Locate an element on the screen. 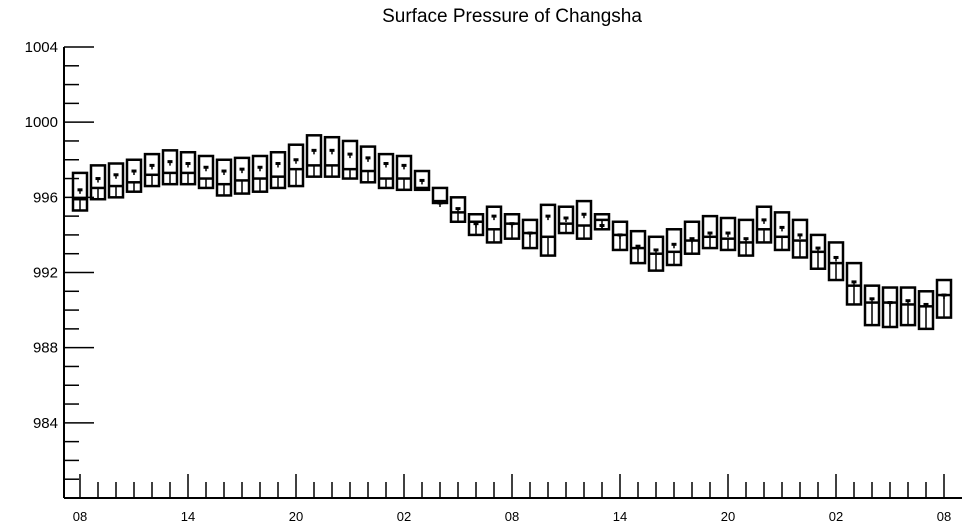  x-axis: 08 14 20 02 08 14 20 02 08 is located at coordinates (512, 499).